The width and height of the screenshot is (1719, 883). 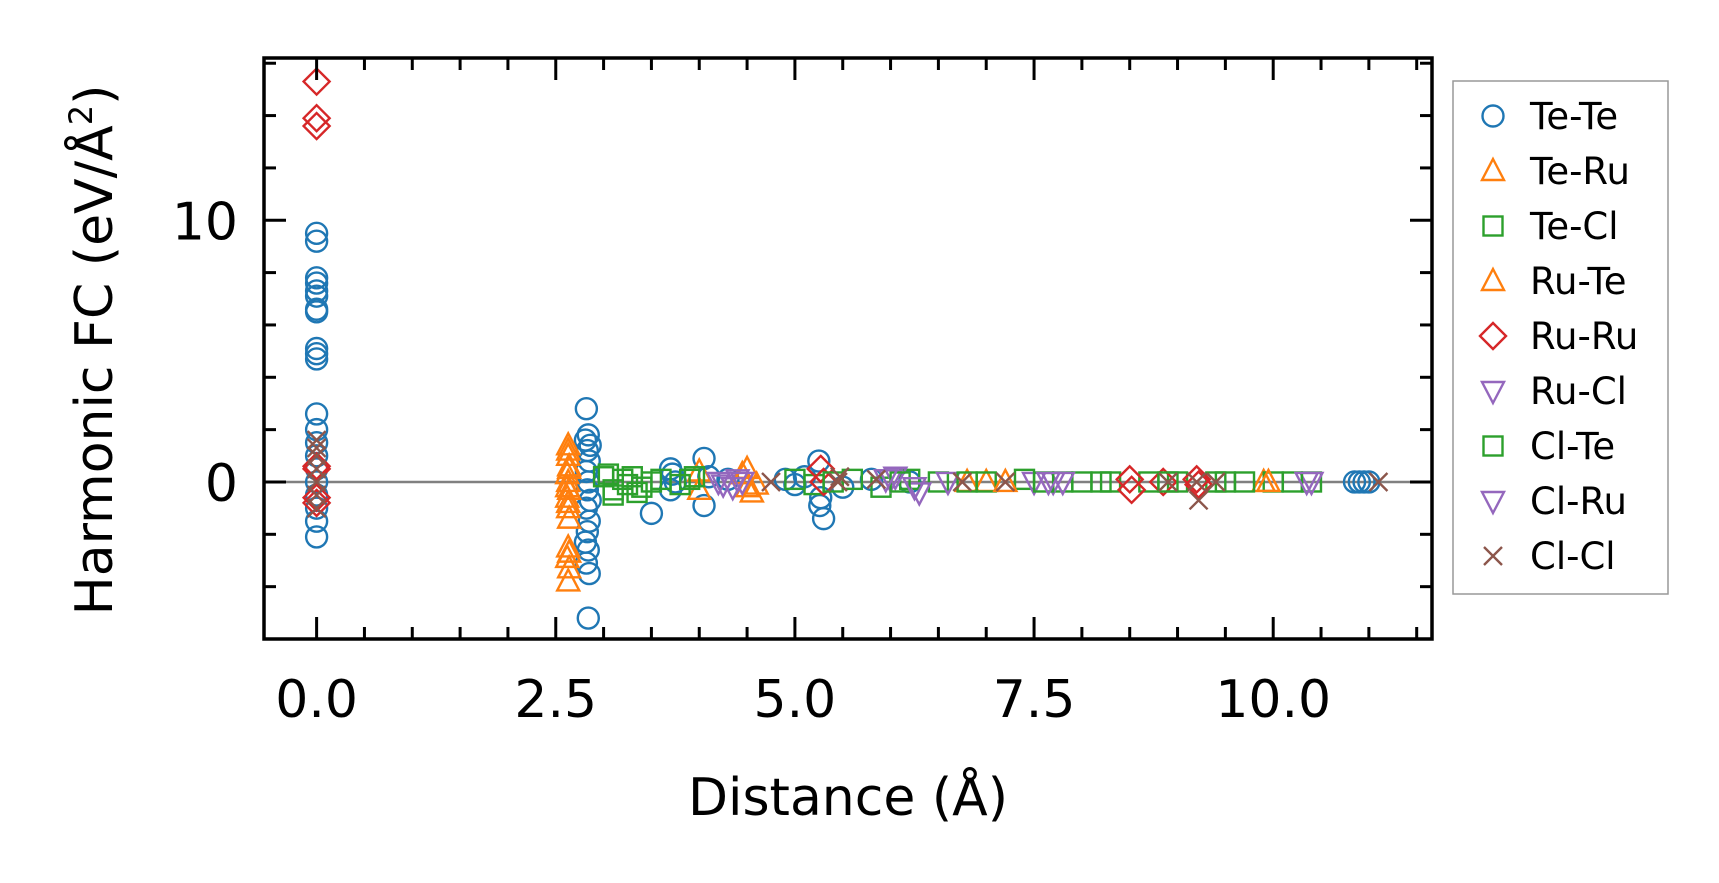 I want to click on x-tick-label: 2.5, so click(x=555, y=700).